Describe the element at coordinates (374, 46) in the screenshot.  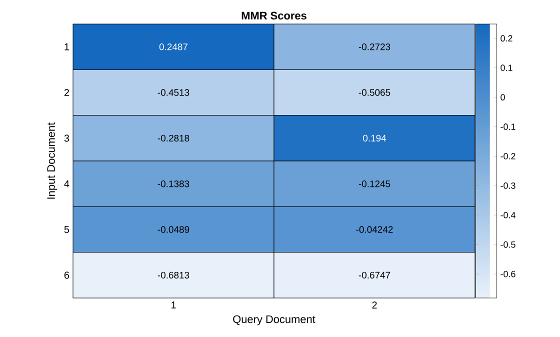
I see `data-label: -0.2723` at that location.